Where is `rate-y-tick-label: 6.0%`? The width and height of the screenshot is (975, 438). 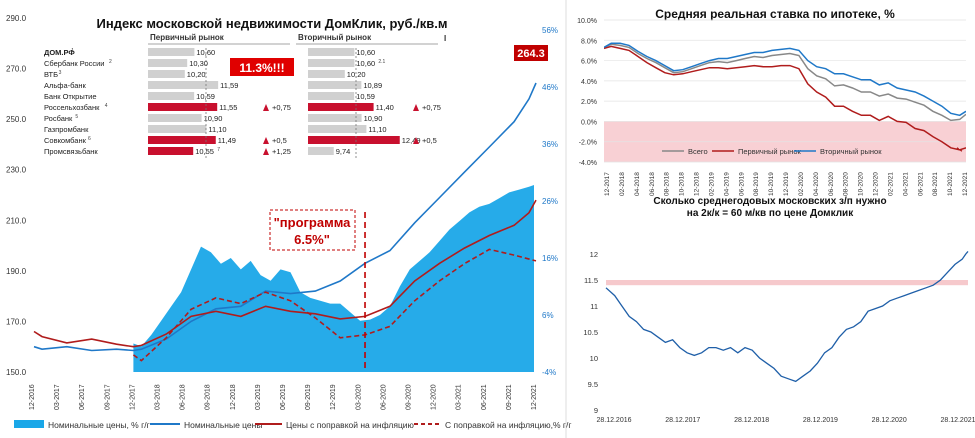 rate-y-tick-label: 6.0% is located at coordinates (589, 62).